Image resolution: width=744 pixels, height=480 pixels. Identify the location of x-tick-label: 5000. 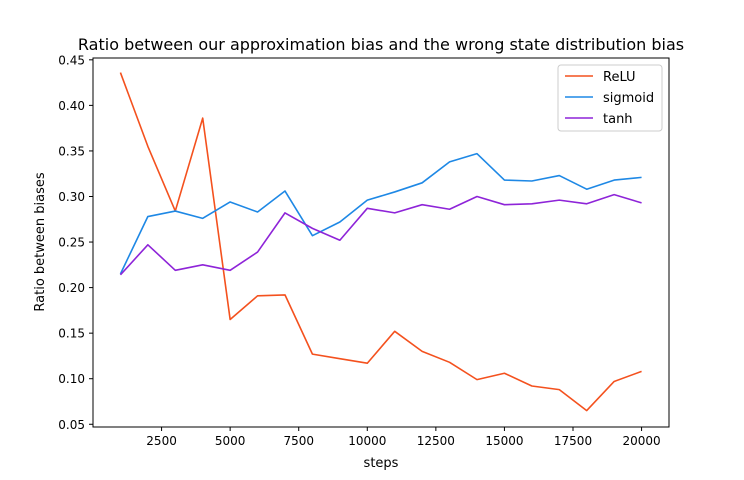
(230, 441).